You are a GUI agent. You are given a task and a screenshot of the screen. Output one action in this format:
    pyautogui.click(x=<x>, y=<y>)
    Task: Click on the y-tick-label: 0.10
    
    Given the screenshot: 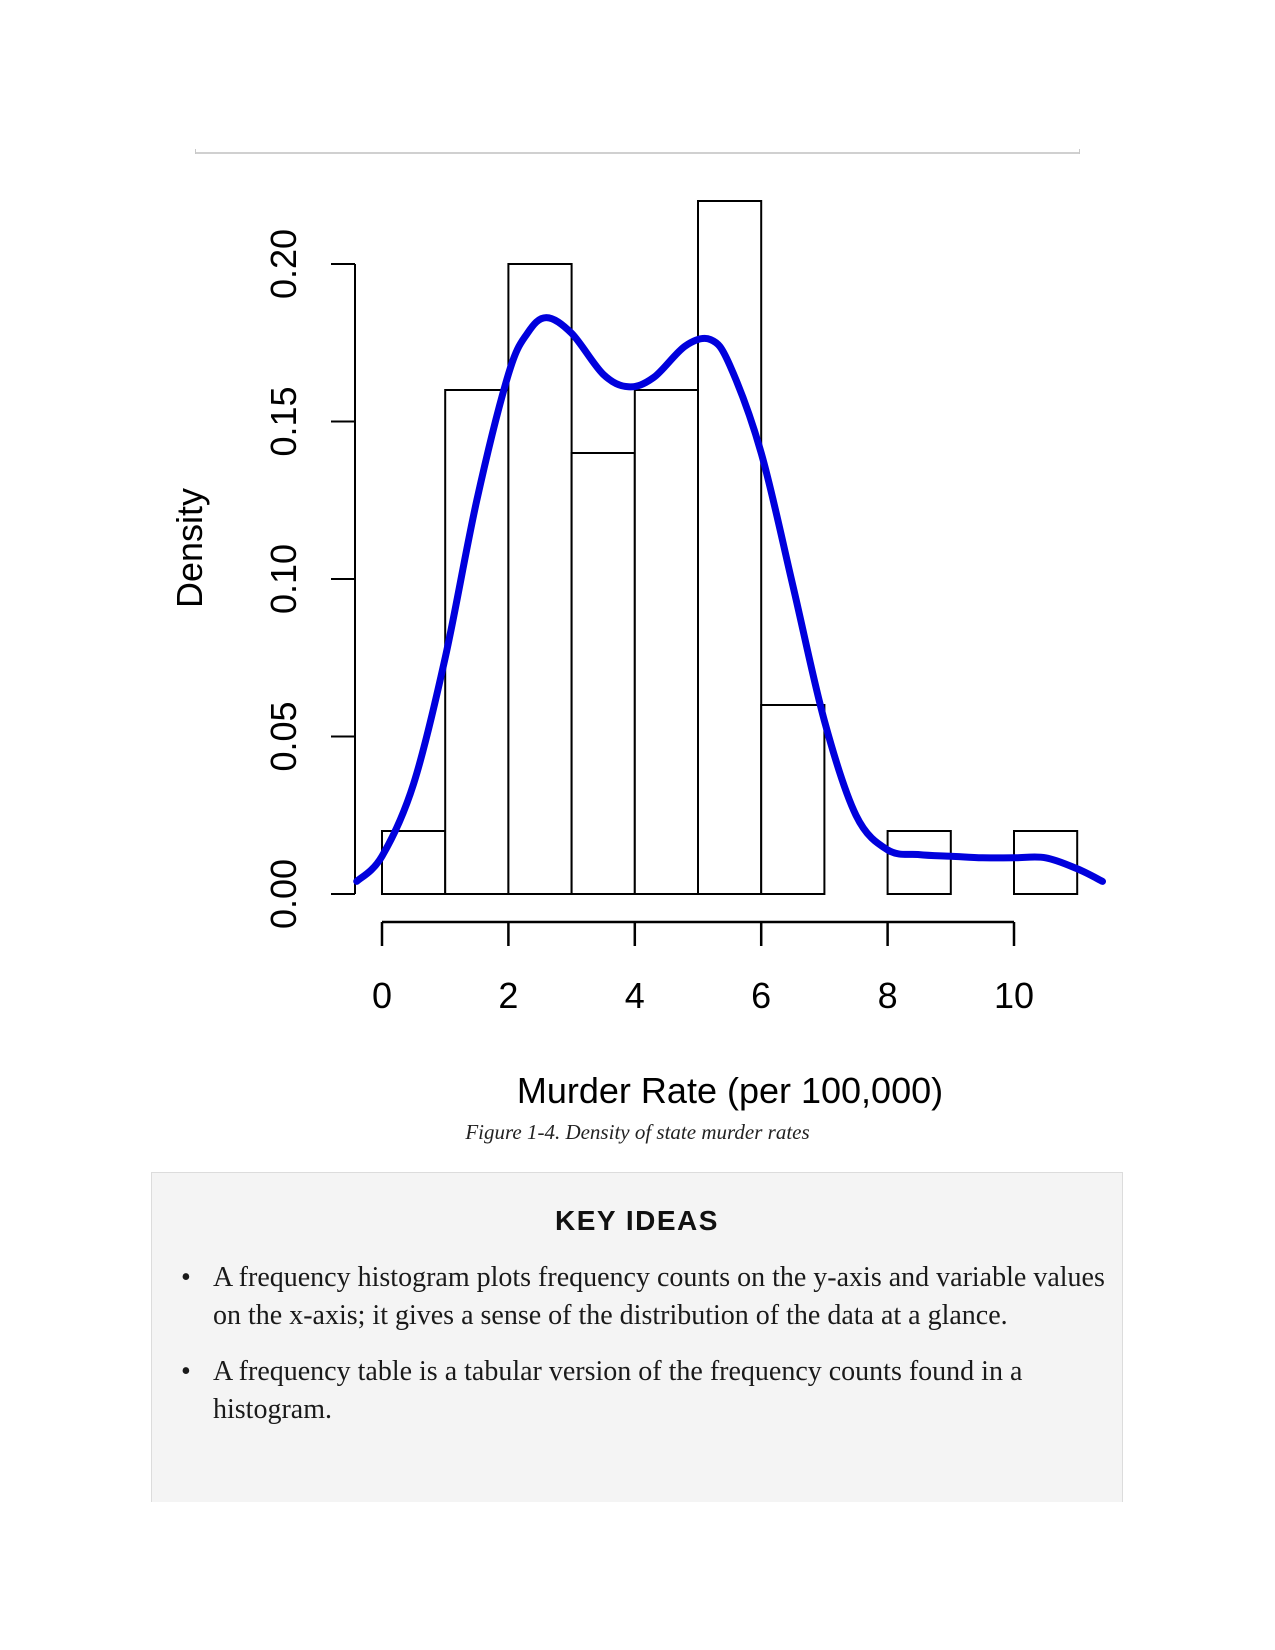 What is the action you would take?
    pyautogui.click(x=283, y=579)
    